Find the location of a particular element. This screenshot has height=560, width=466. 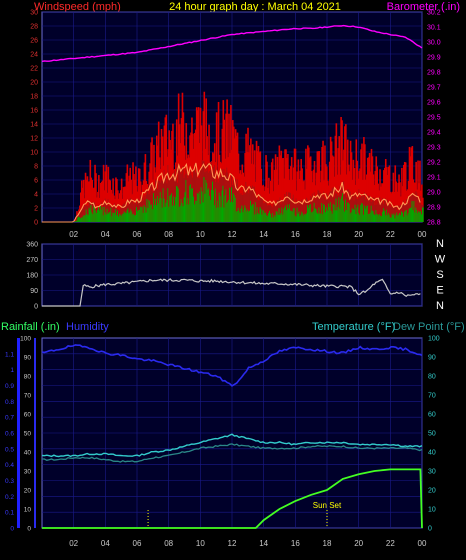

compass-label: N is located at coordinates (440, 306).